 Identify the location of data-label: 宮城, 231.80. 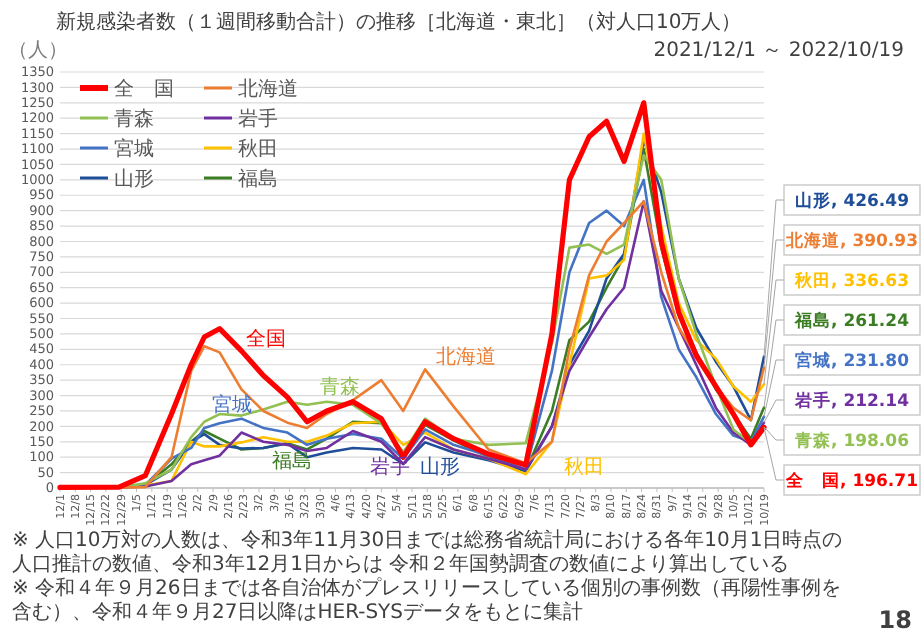
(852, 360).